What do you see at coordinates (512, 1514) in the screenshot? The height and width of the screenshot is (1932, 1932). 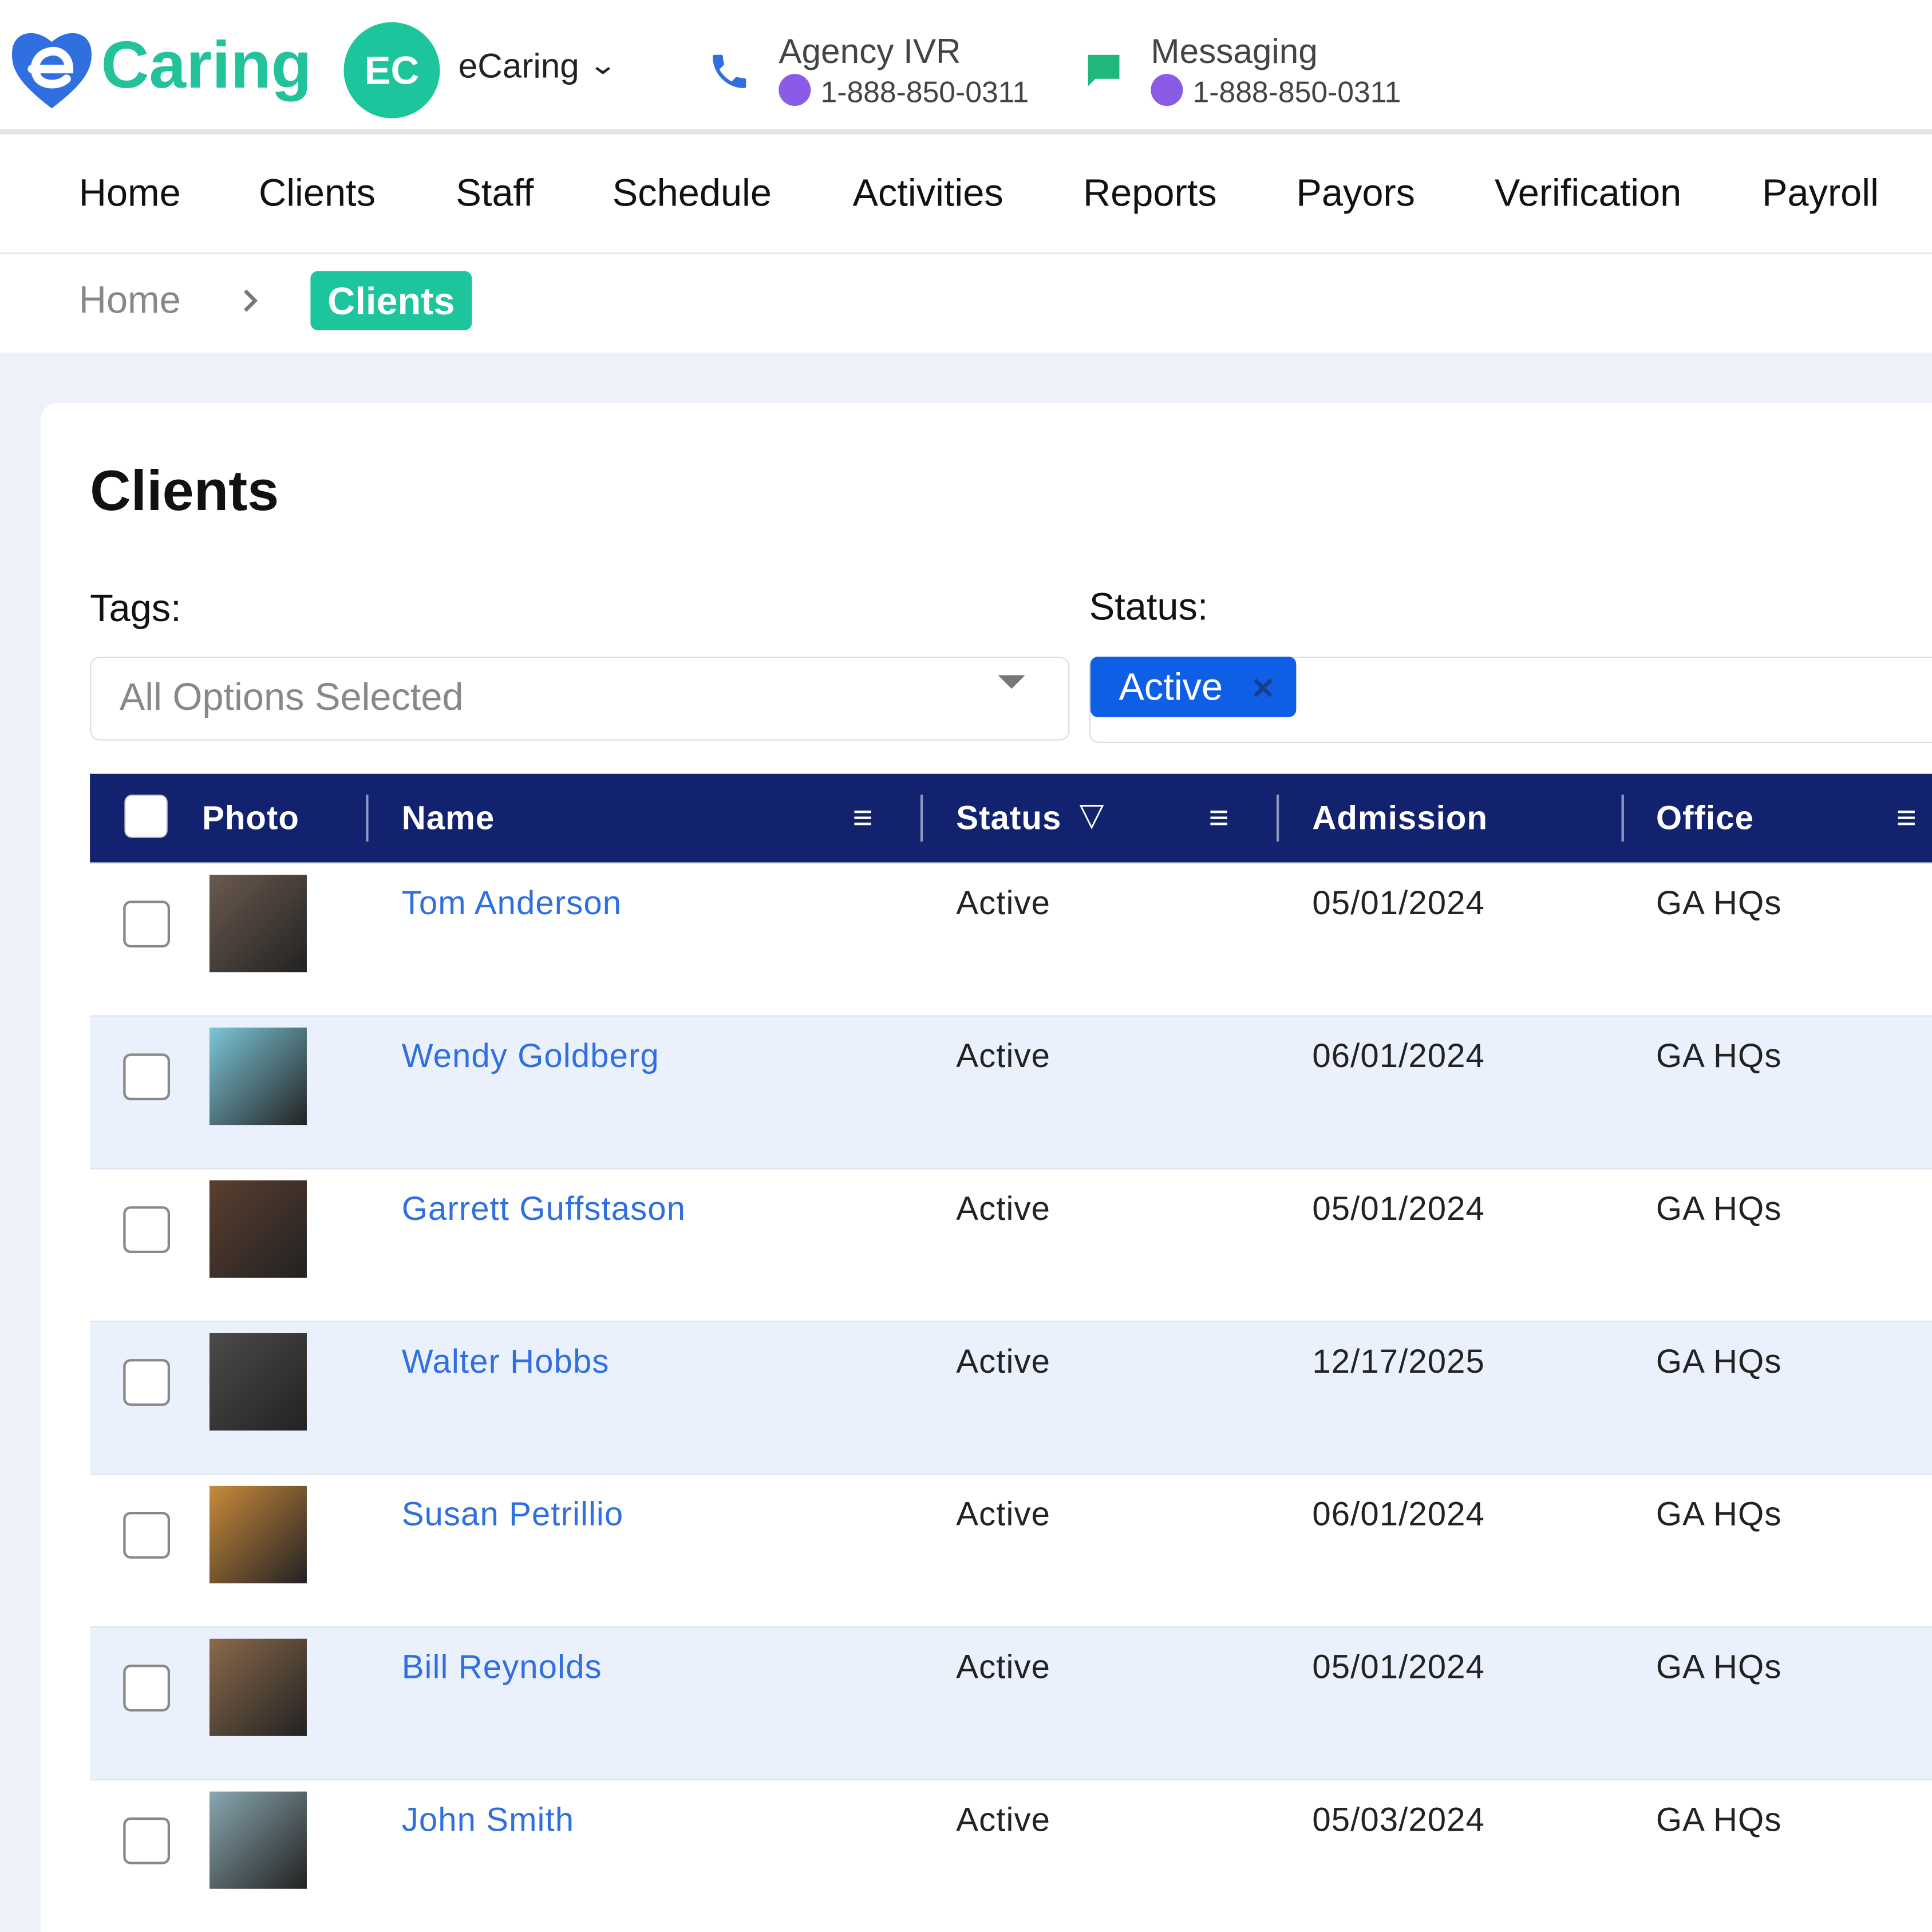 I see `client-name: Susan Petrillio` at bounding box center [512, 1514].